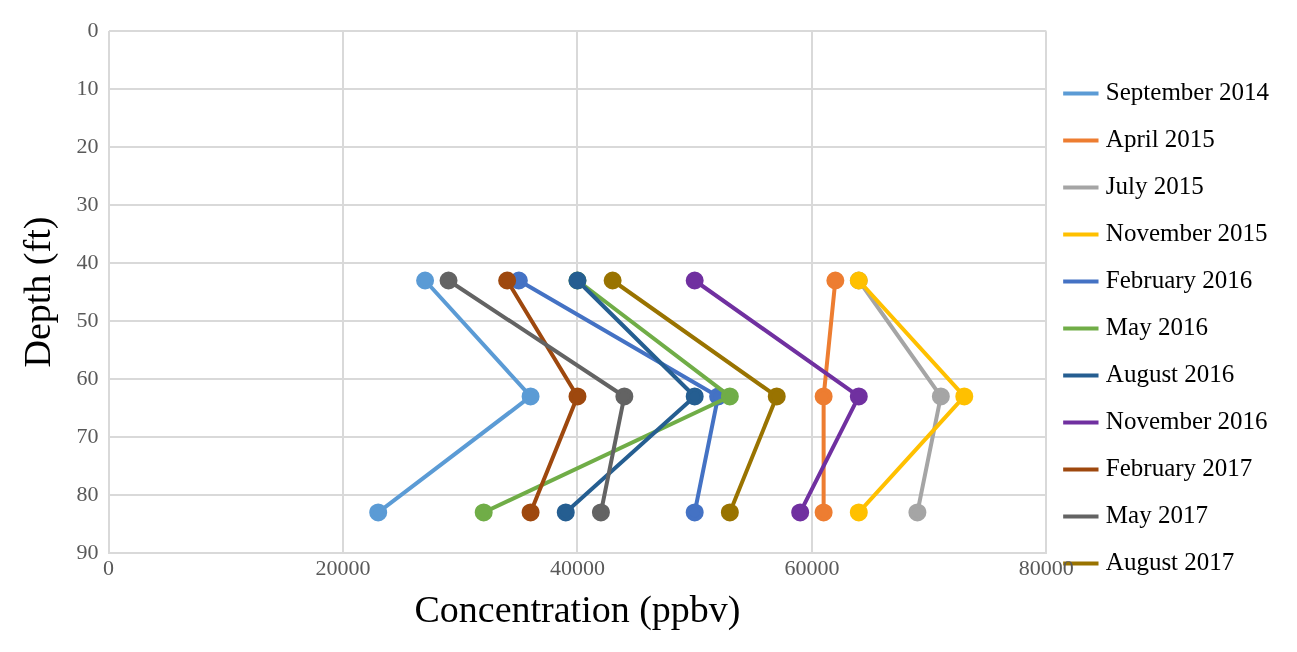 This screenshot has width=1297, height=652. What do you see at coordinates (87, 493) in the screenshot?
I see `y-tick-label: 80` at bounding box center [87, 493].